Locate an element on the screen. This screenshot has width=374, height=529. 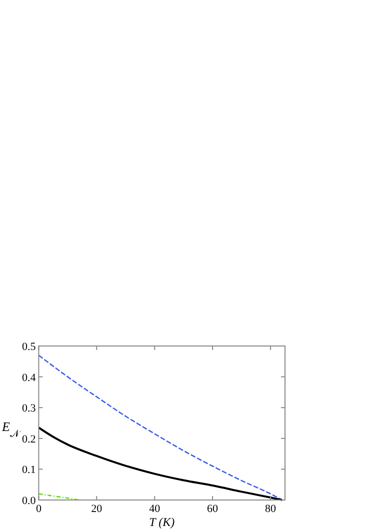
y-tick-label: 0.4 is located at coordinates (29, 378).